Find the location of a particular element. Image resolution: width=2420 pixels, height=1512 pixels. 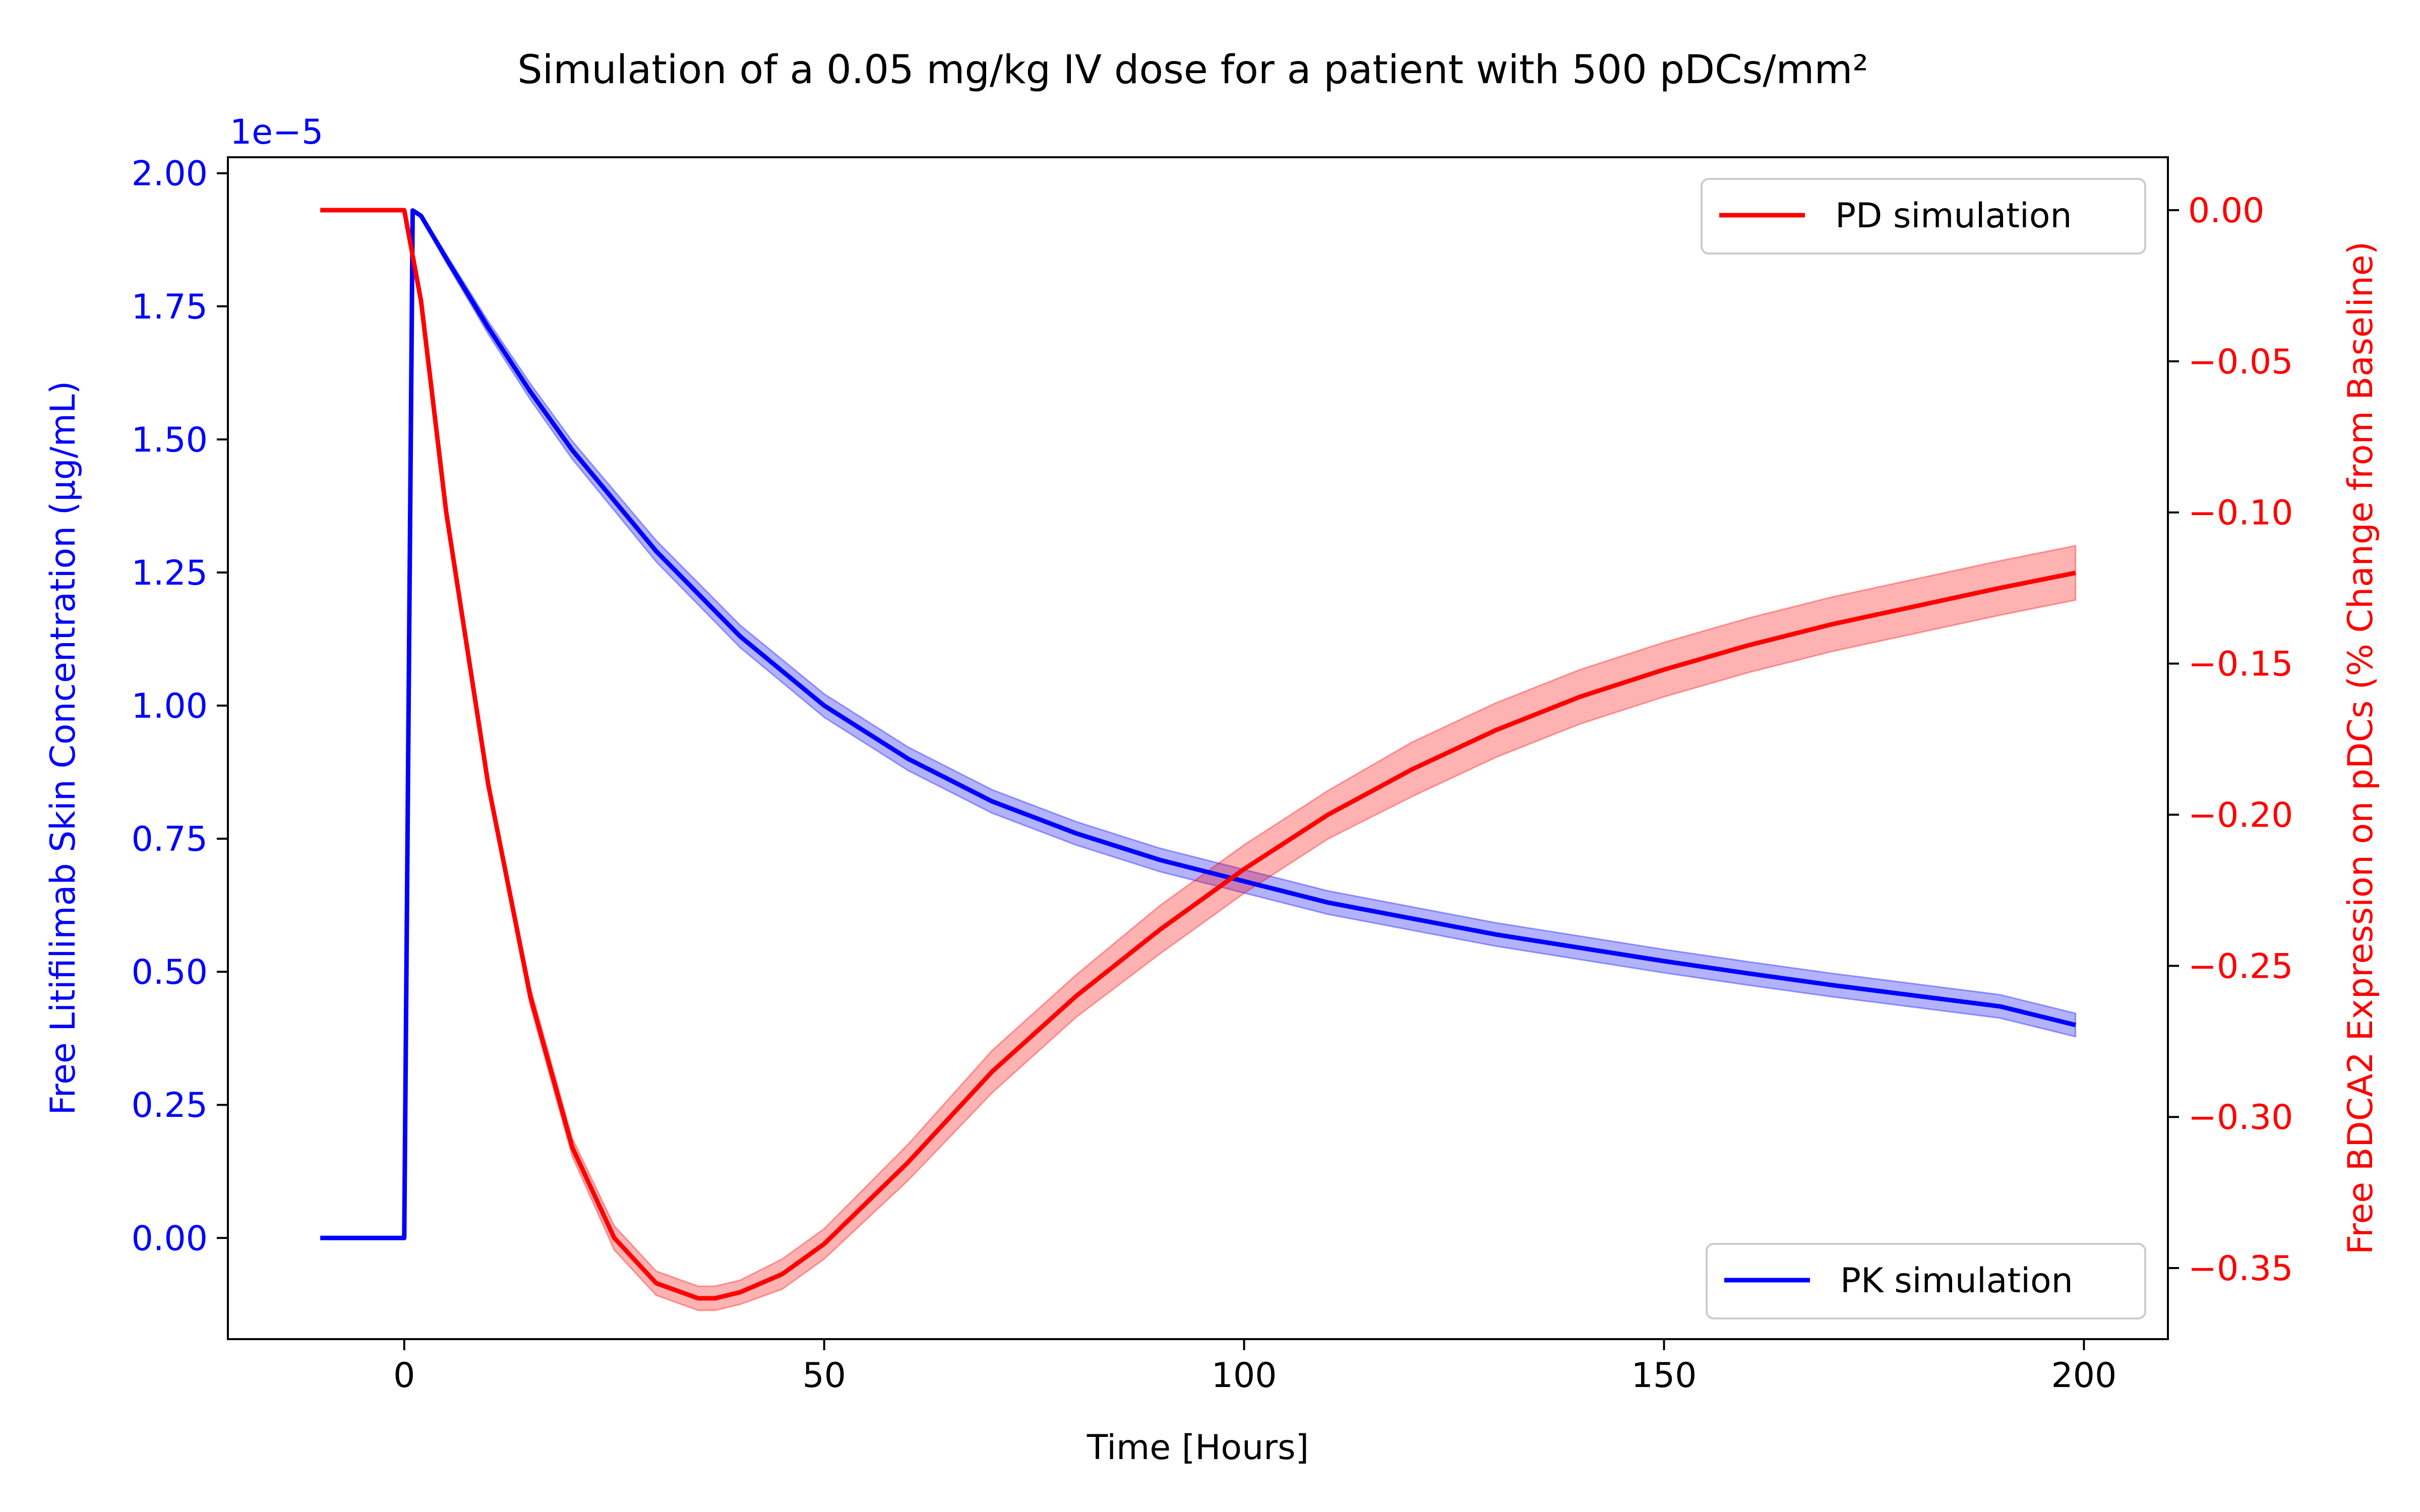

y-left-tick-label: 0.75 is located at coordinates (170, 839).